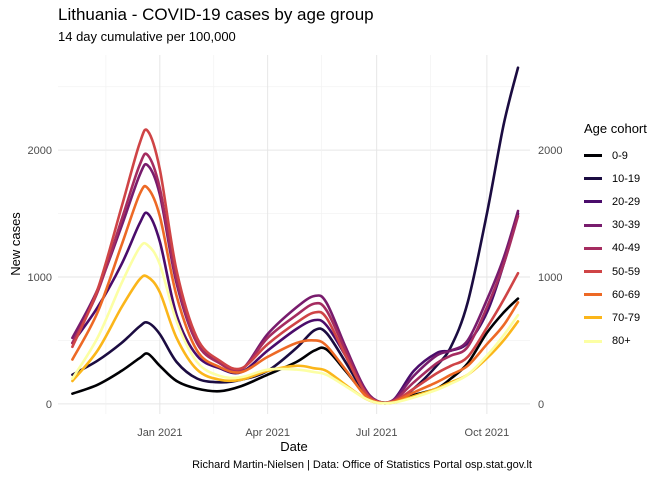  I want to click on x-axis-title: Date, so click(293, 446).